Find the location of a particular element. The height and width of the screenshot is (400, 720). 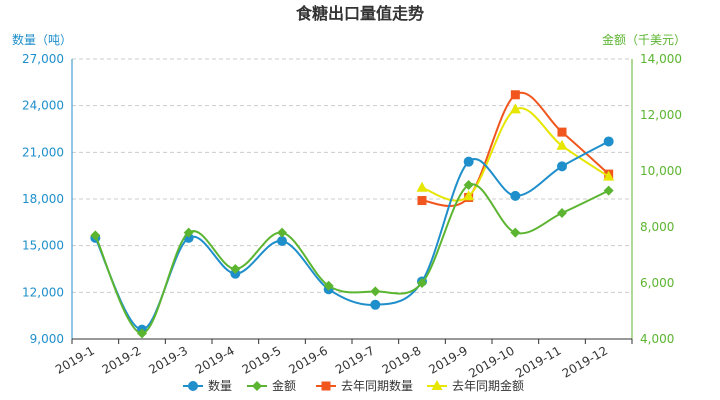

chart-title: 食糖出口量值走势 is located at coordinates (359, 13).